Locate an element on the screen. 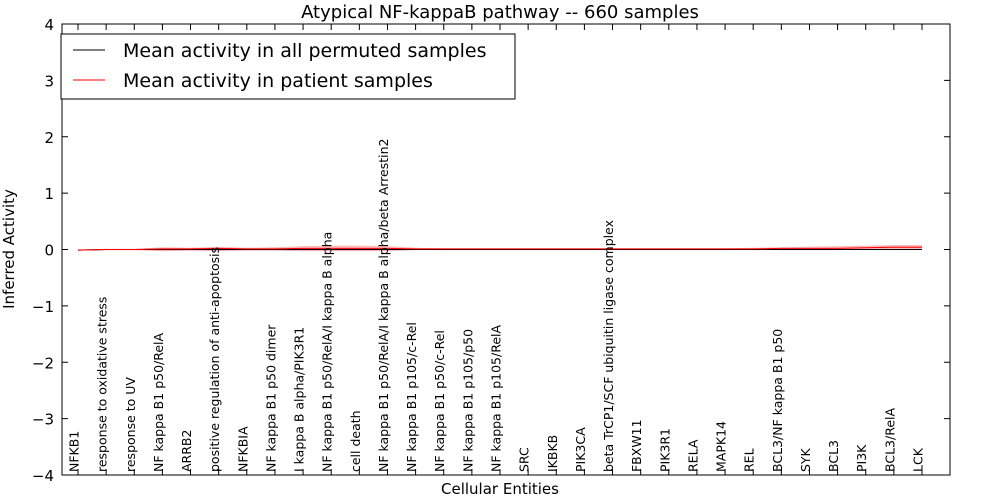 This screenshot has height=500, width=1000. x-tick-label: PIK3R1 is located at coordinates (664, 450).